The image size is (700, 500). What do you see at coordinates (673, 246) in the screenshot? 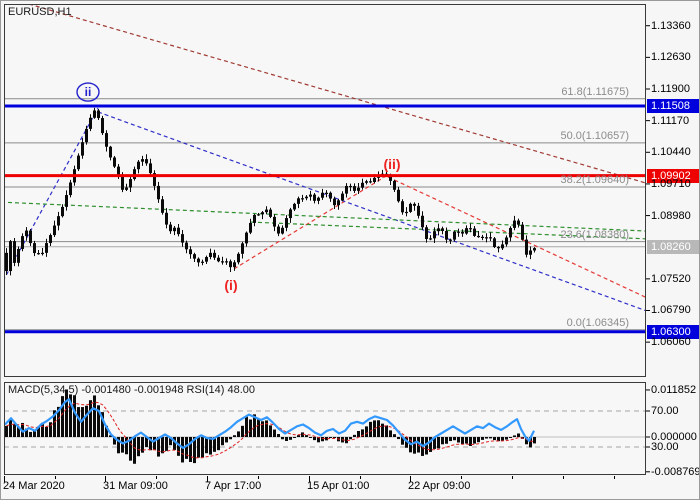
I see `current-price-badge: 1.08260` at bounding box center [673, 246].